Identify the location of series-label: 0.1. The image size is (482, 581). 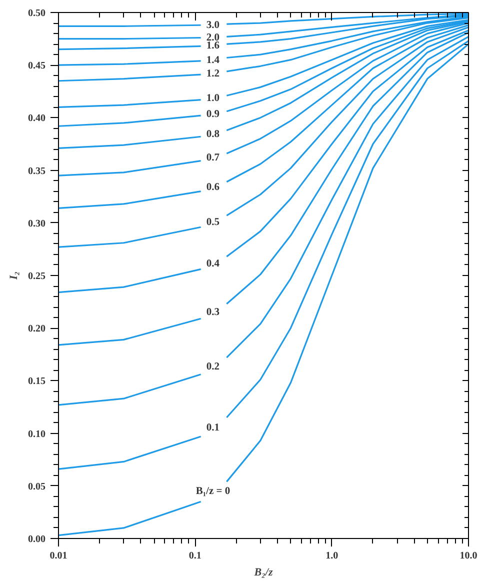
(213, 428).